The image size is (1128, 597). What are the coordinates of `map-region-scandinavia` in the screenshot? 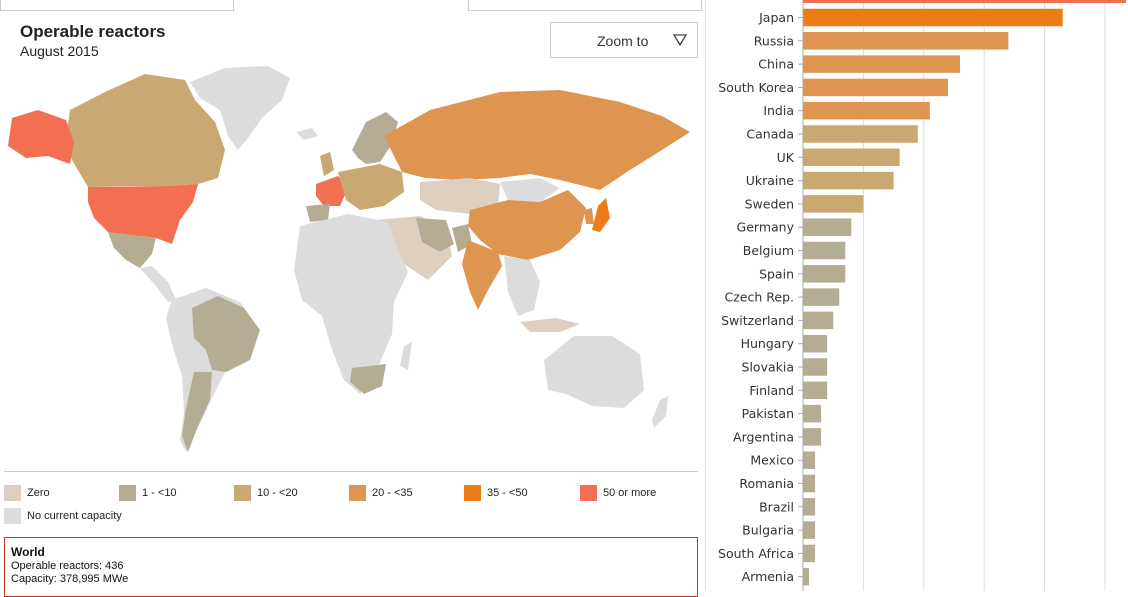 It's located at (375, 138).